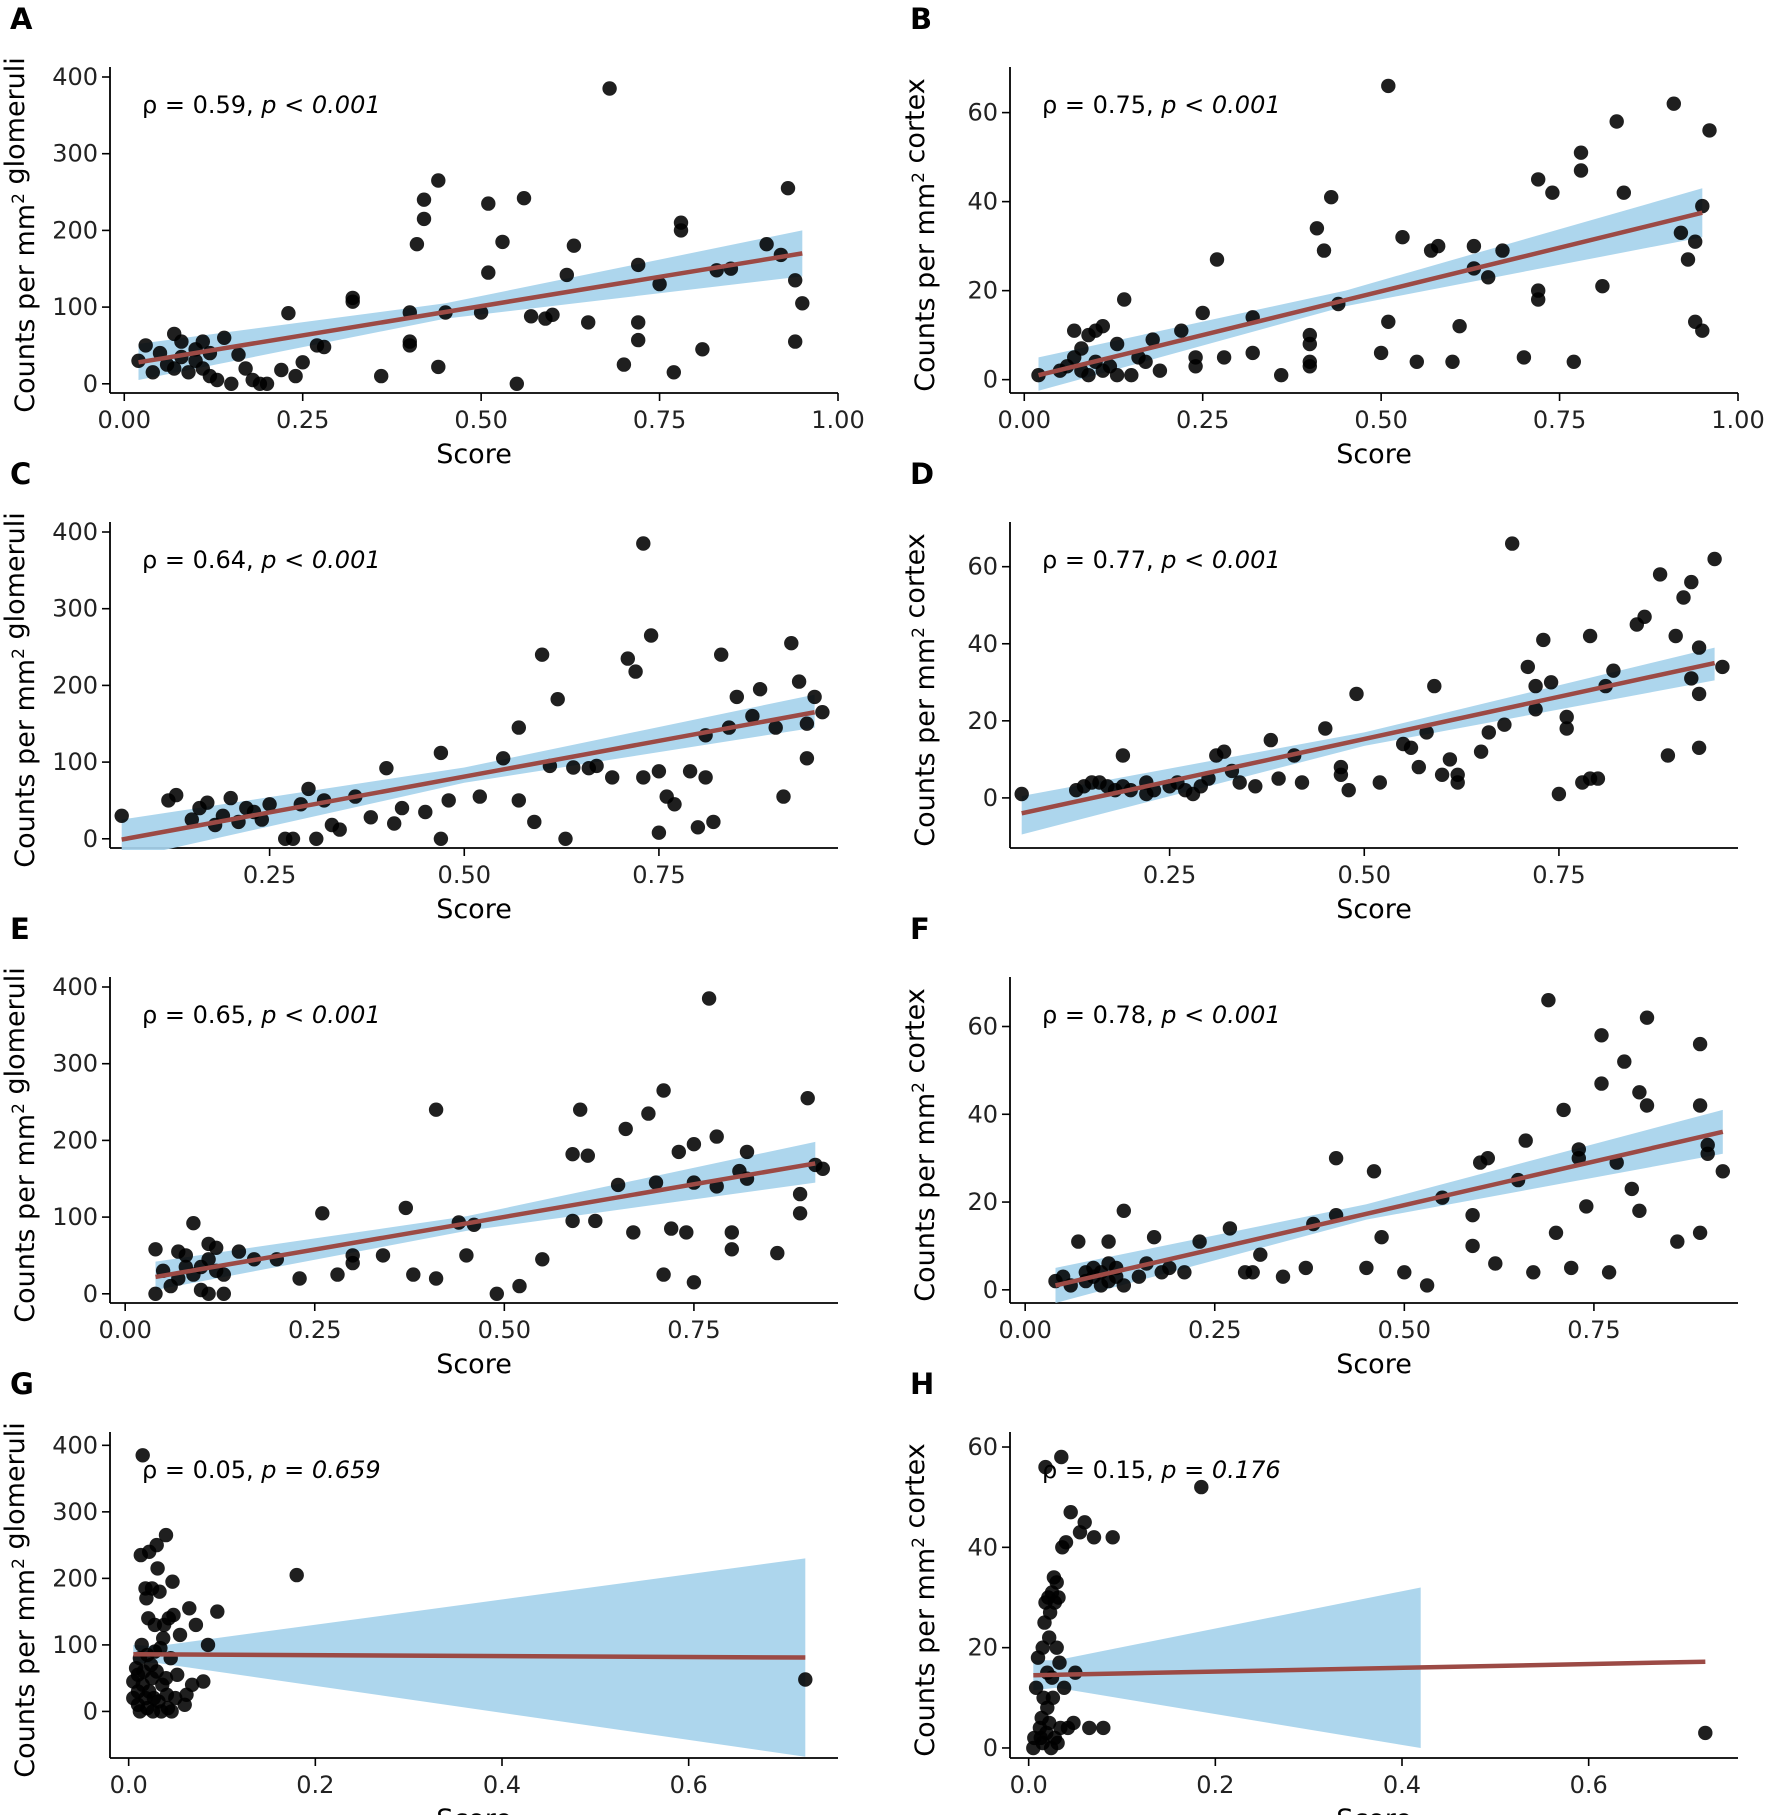 The height and width of the screenshot is (1815, 1772). What do you see at coordinates (1589, 1785) in the screenshot?
I see `panel-h-xtick-label: 0.6` at bounding box center [1589, 1785].